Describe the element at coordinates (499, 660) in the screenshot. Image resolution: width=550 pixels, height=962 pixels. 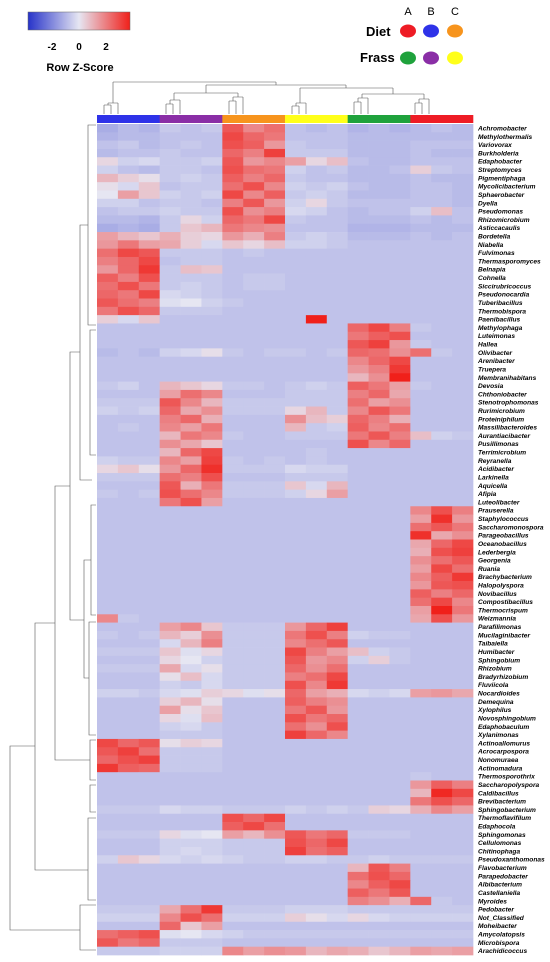
I see `row-label: Sphingobium` at that location.